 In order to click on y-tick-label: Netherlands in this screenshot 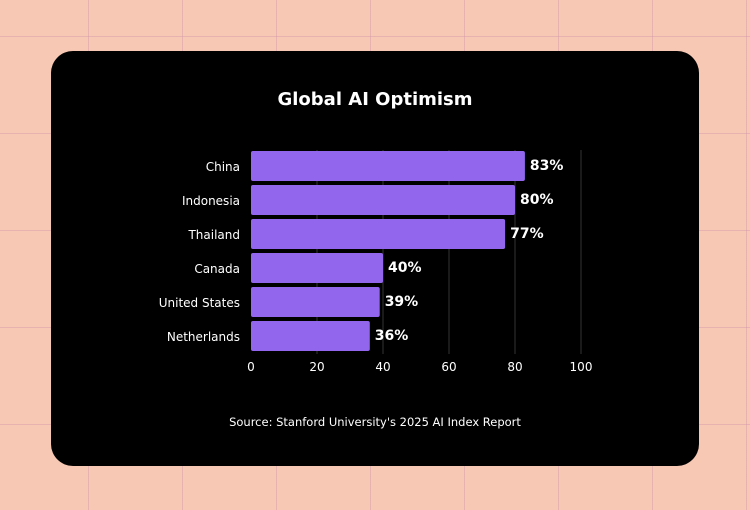, I will do `click(203, 337)`.